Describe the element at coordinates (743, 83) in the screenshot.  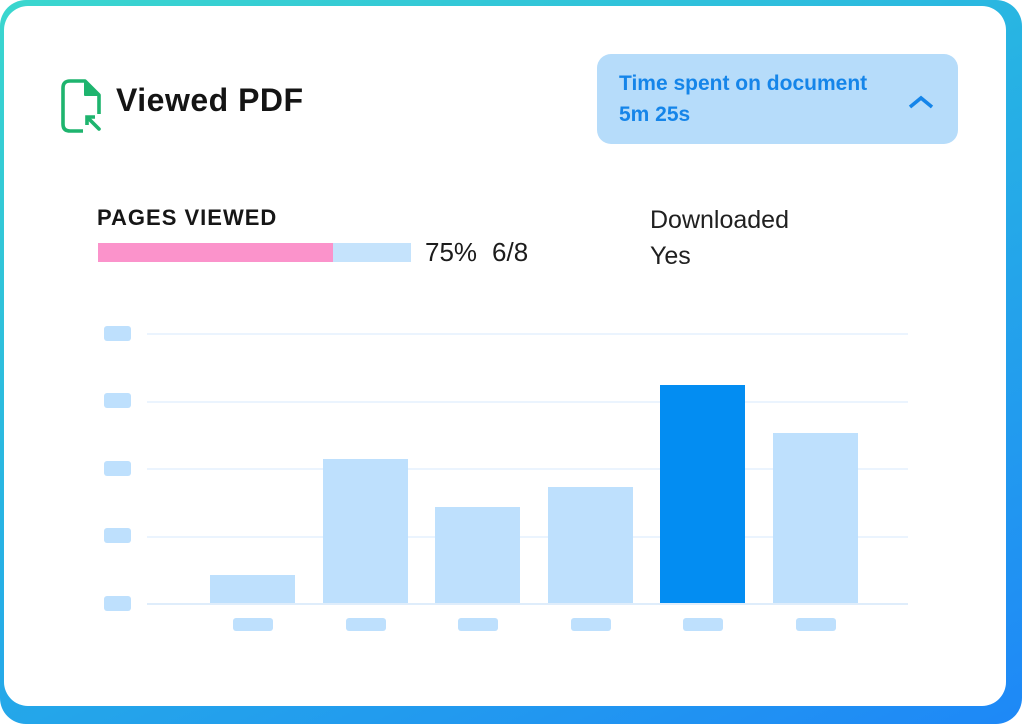
I see `time-spent-label: Time spent on document` at that location.